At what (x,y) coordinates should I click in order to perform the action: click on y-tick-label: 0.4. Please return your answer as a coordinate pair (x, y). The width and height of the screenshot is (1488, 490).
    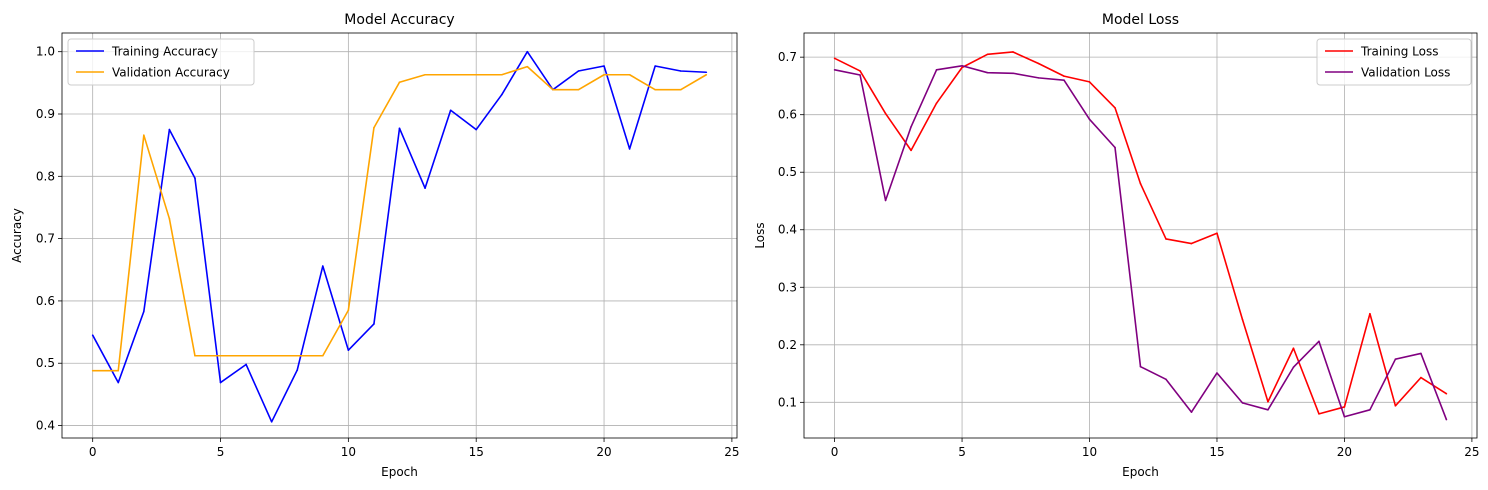
    Looking at the image, I should click on (45, 426).